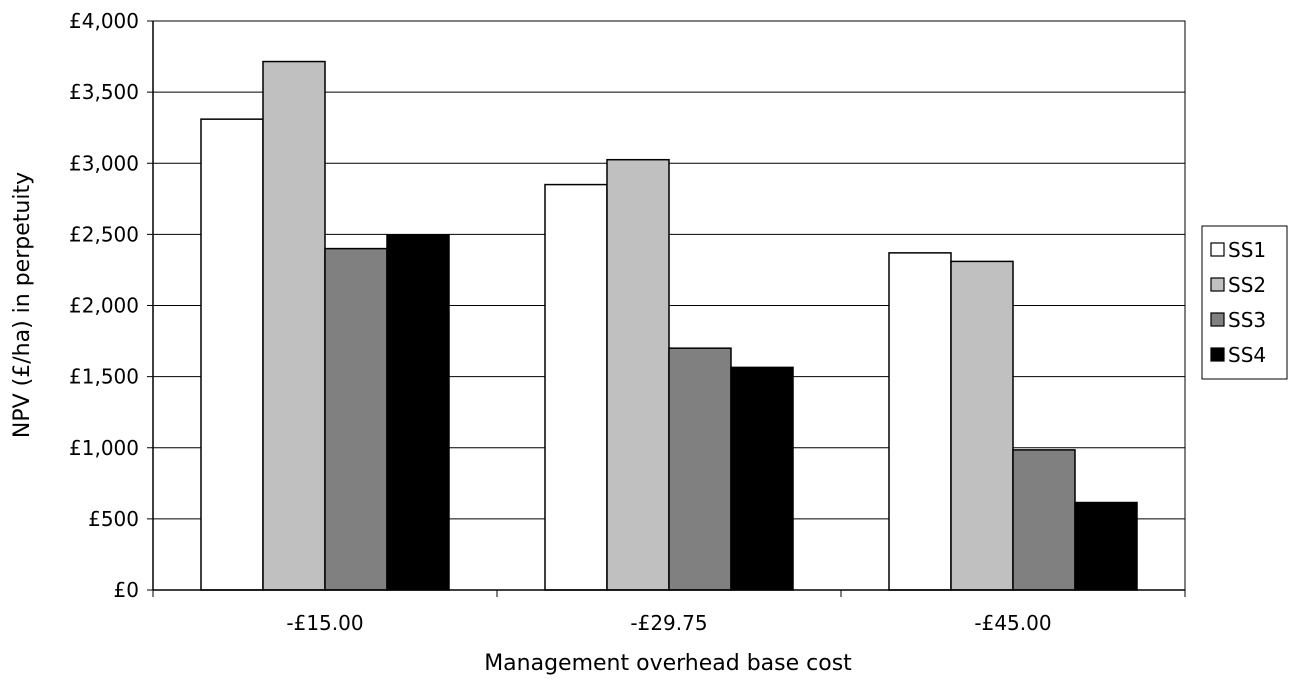 The height and width of the screenshot is (680, 1293). I want to click on legend-label-ss1: SS1, so click(1247, 250).